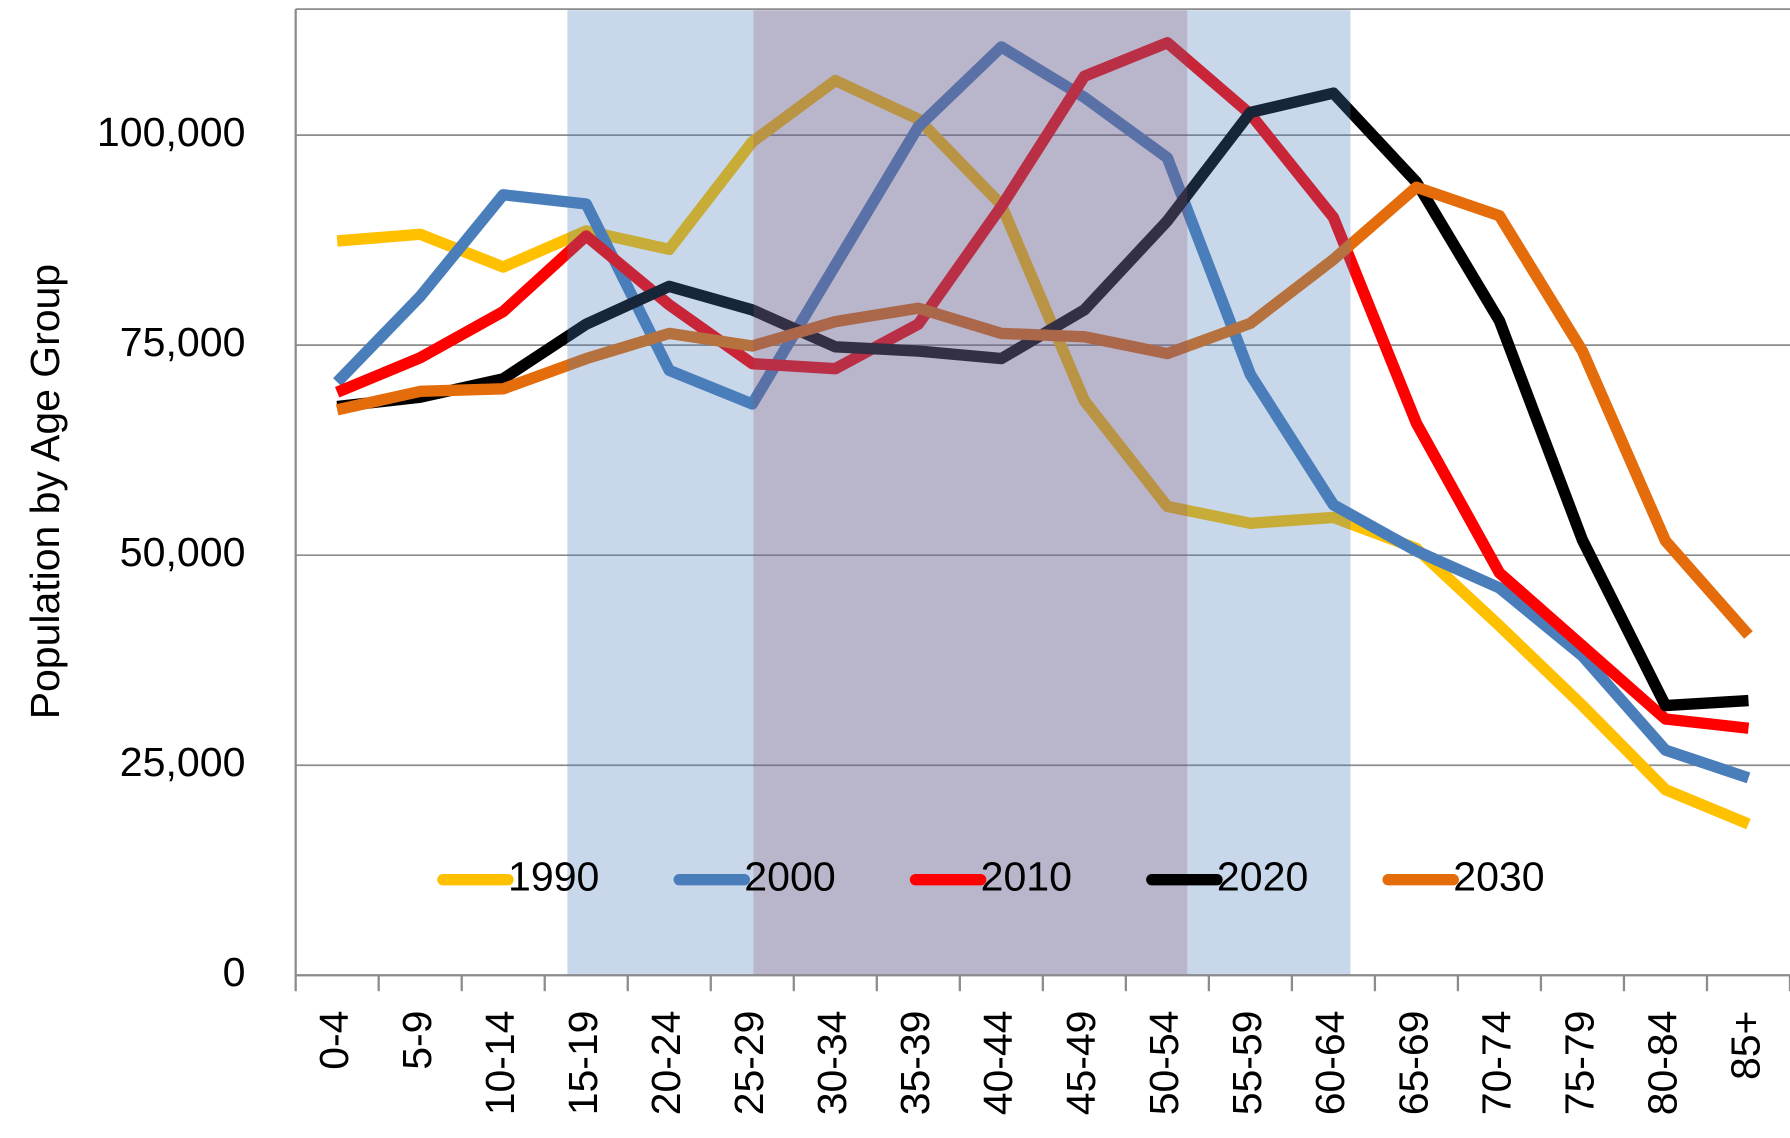 Image resolution: width=1790 pixels, height=1138 pixels. Describe the element at coordinates (553, 877) in the screenshot. I see `legend-label: 1990` at that location.